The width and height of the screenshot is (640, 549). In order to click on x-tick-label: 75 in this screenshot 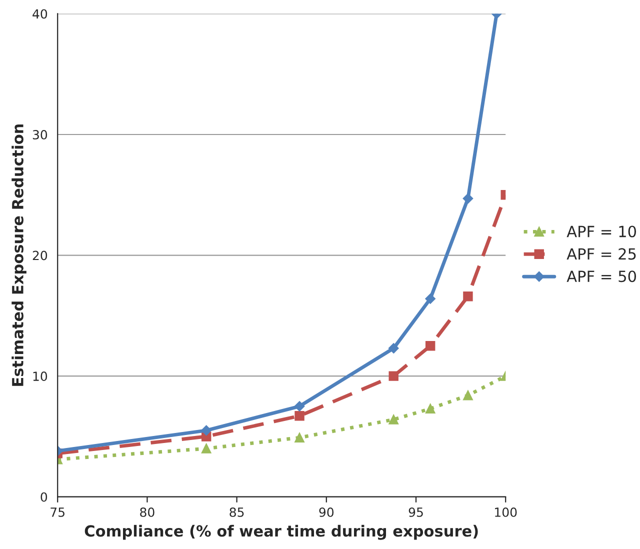, I will do `click(57, 512)`.